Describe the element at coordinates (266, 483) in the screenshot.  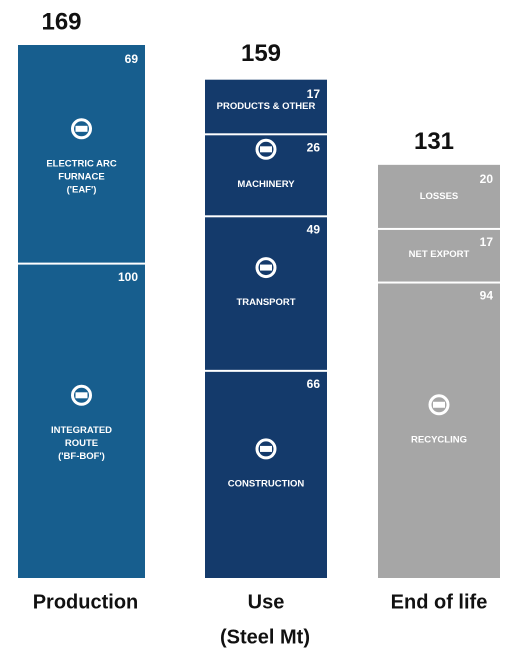
I see `segment-label: CONSTRUCTION` at that location.